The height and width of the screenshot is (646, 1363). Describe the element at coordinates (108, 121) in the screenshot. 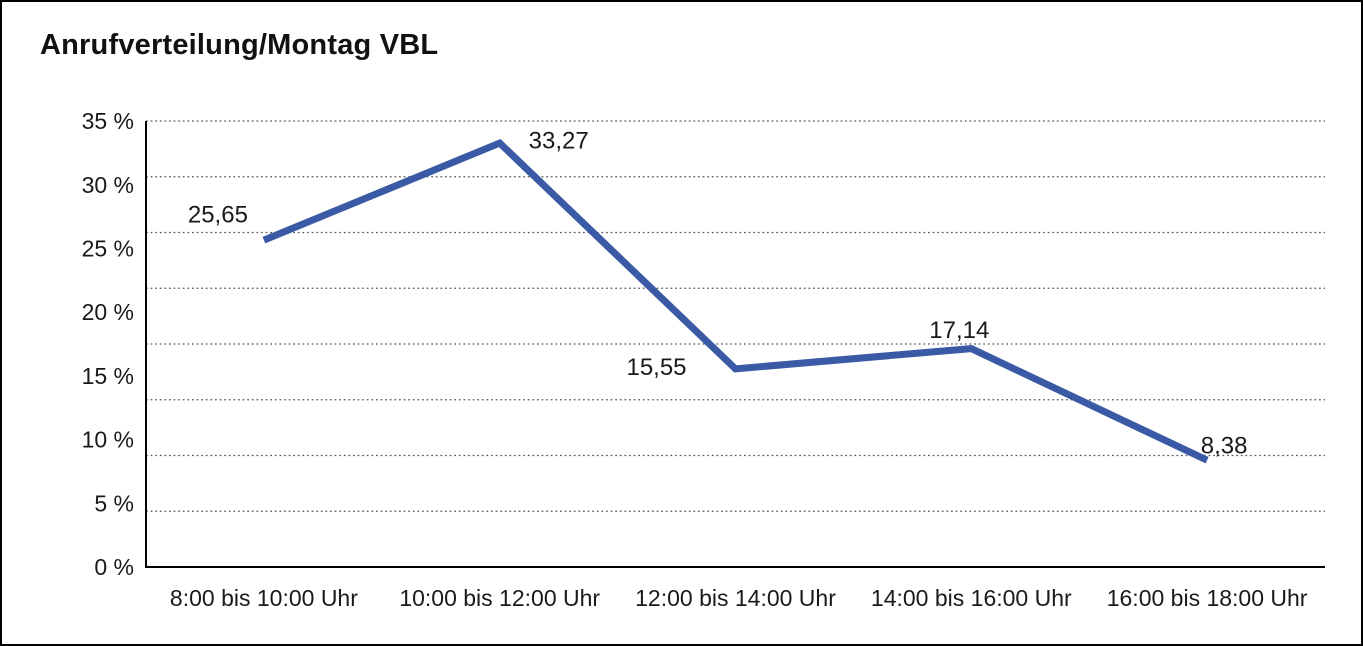

I see `y-tick-label: 35 %` at that location.